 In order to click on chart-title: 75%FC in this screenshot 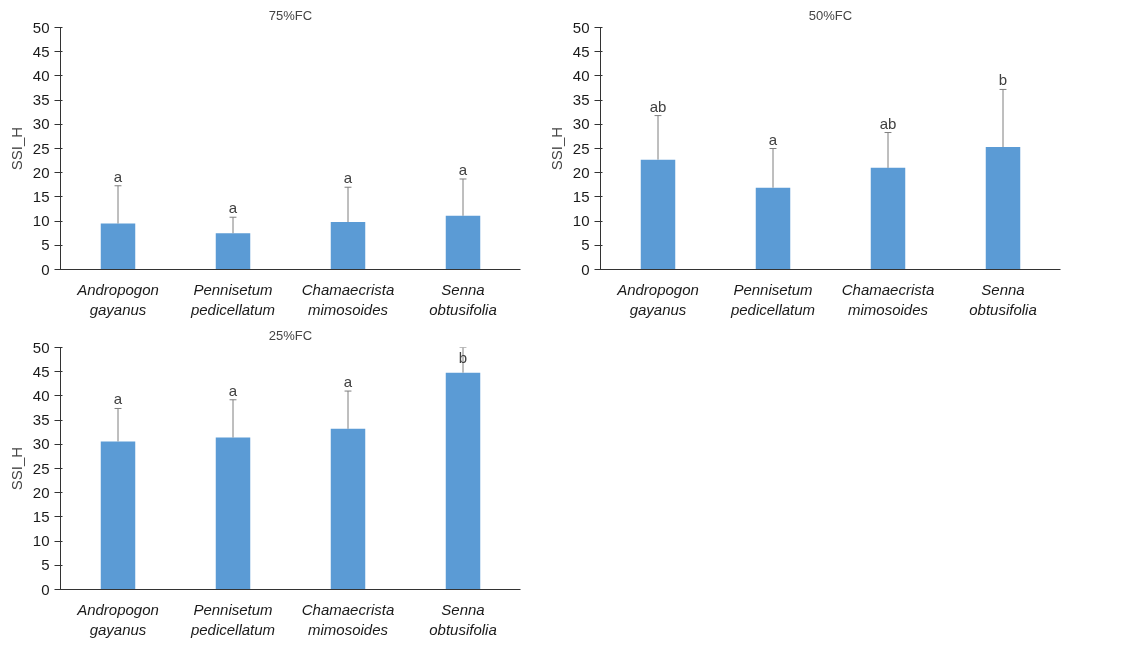, I will do `click(290, 15)`.